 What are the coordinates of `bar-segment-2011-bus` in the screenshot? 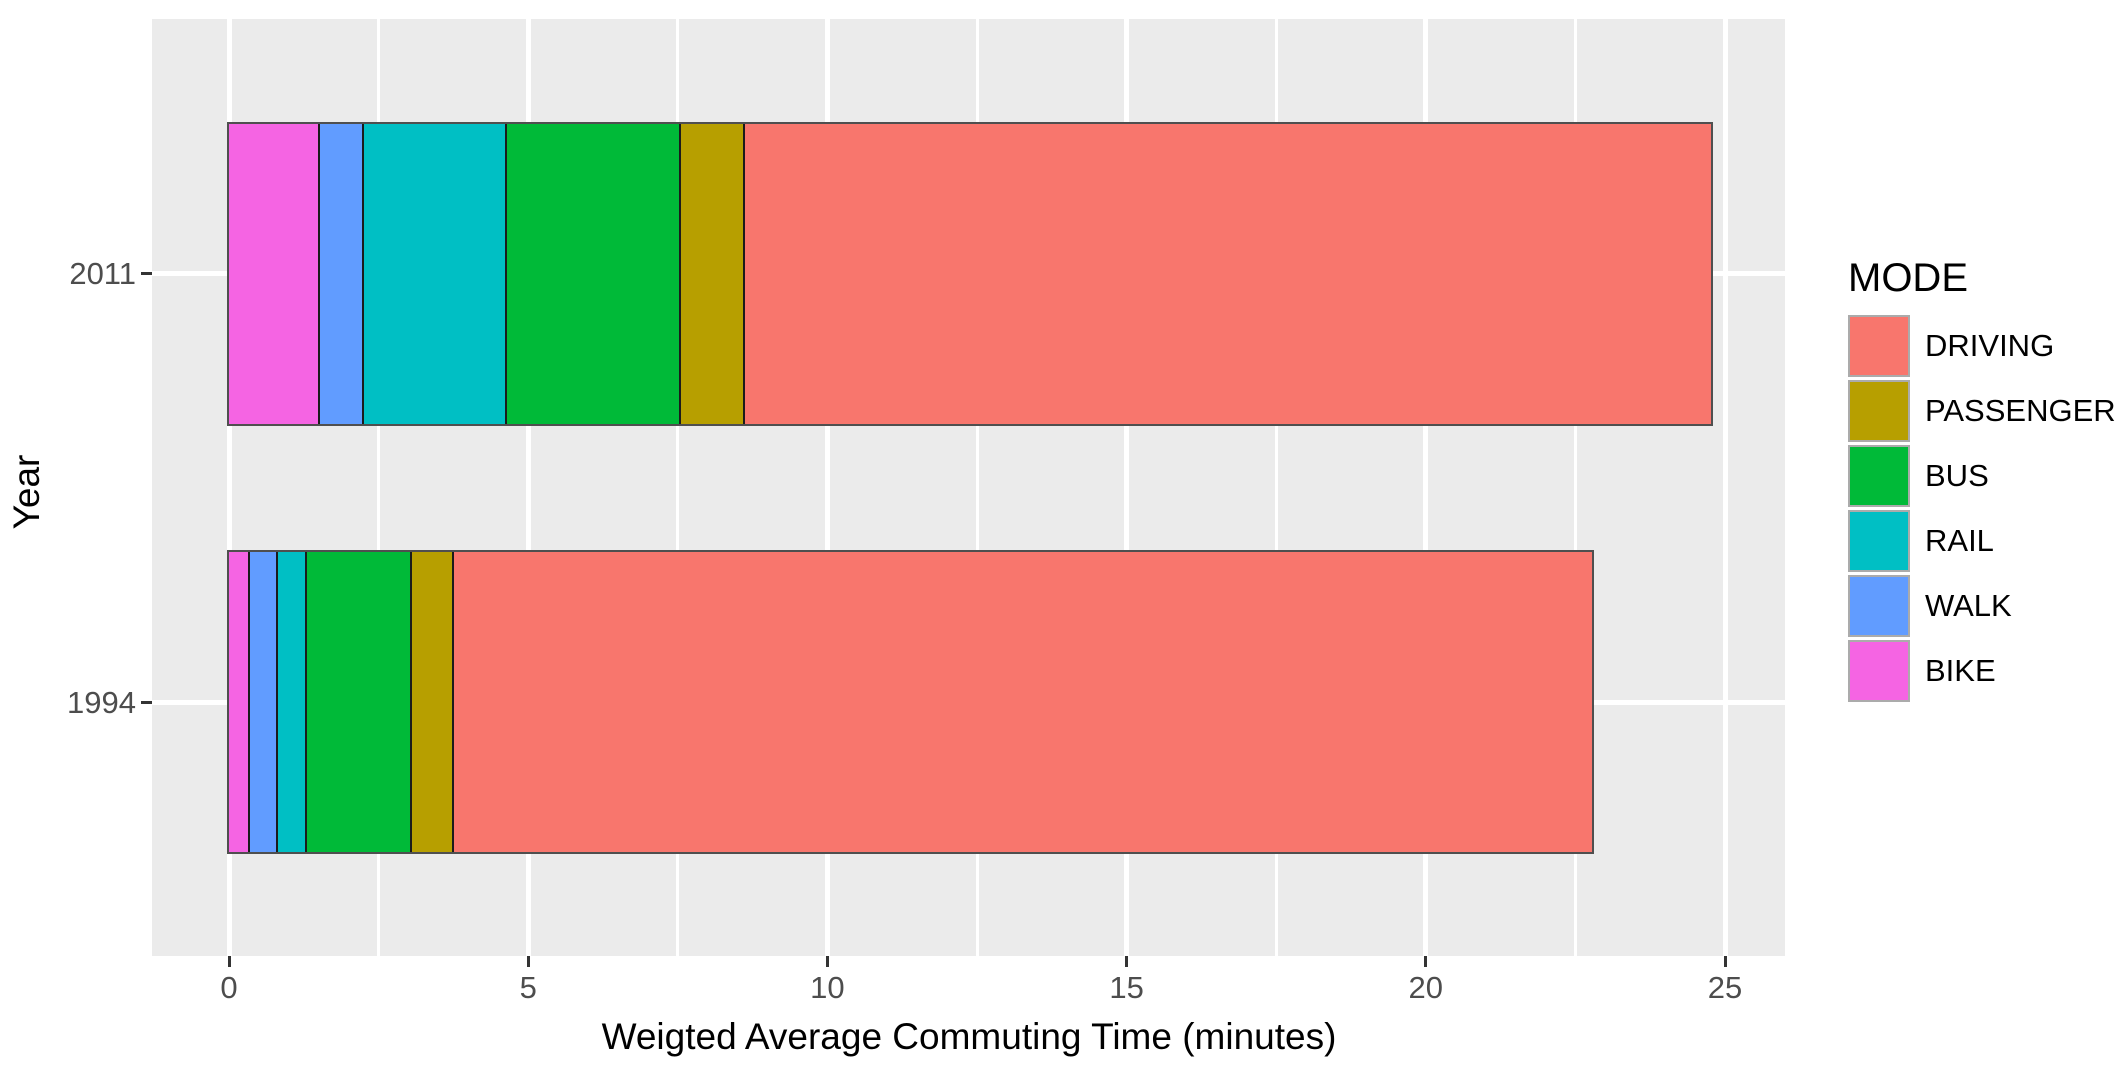 It's located at (592, 273).